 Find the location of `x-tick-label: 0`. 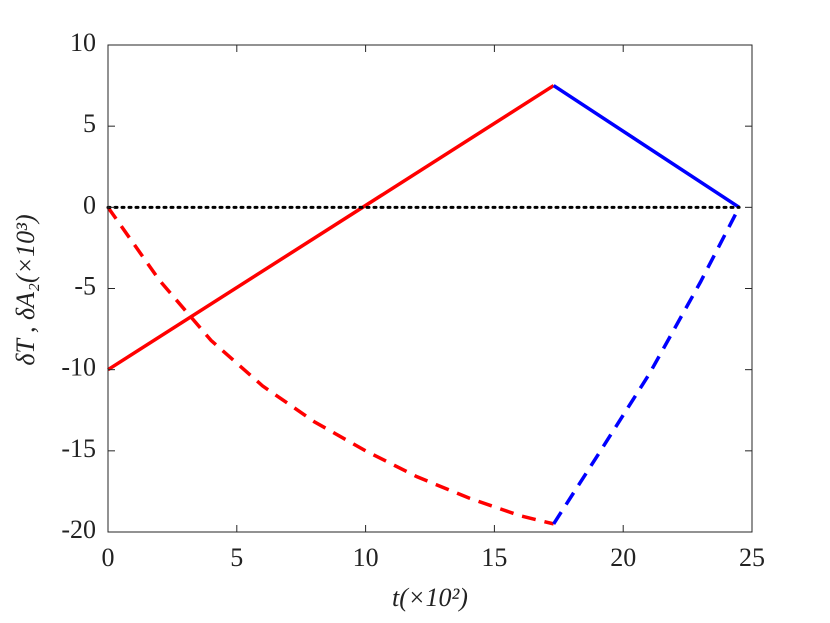

x-tick-label: 0 is located at coordinates (108, 557).